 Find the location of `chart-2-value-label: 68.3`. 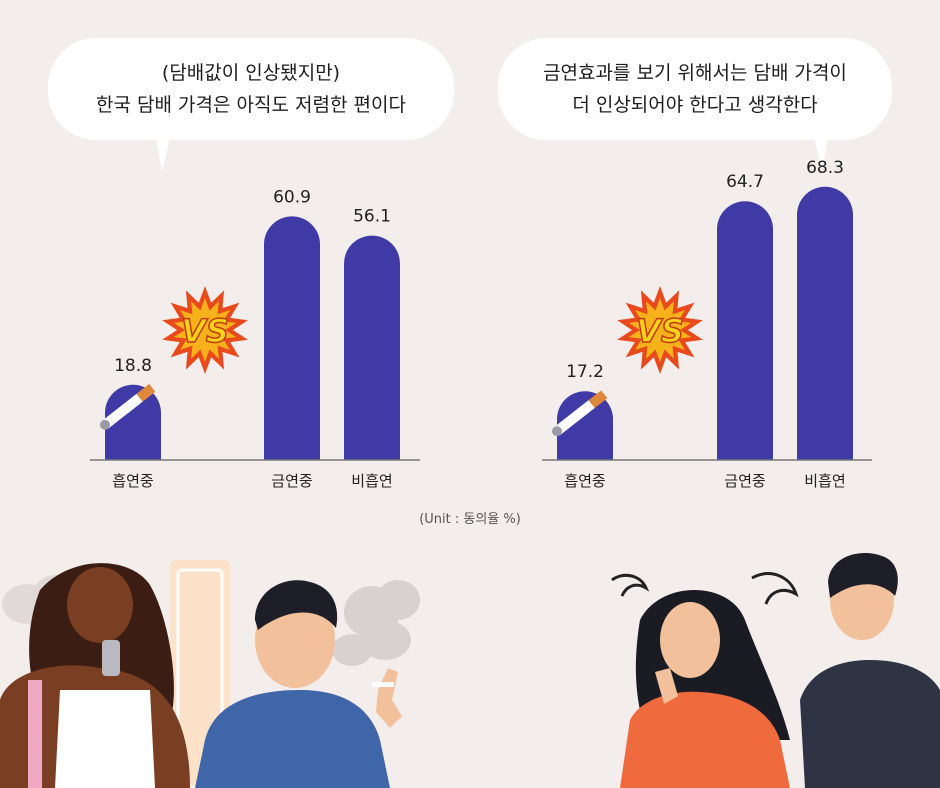

chart-2-value-label: 68.3 is located at coordinates (825, 168).